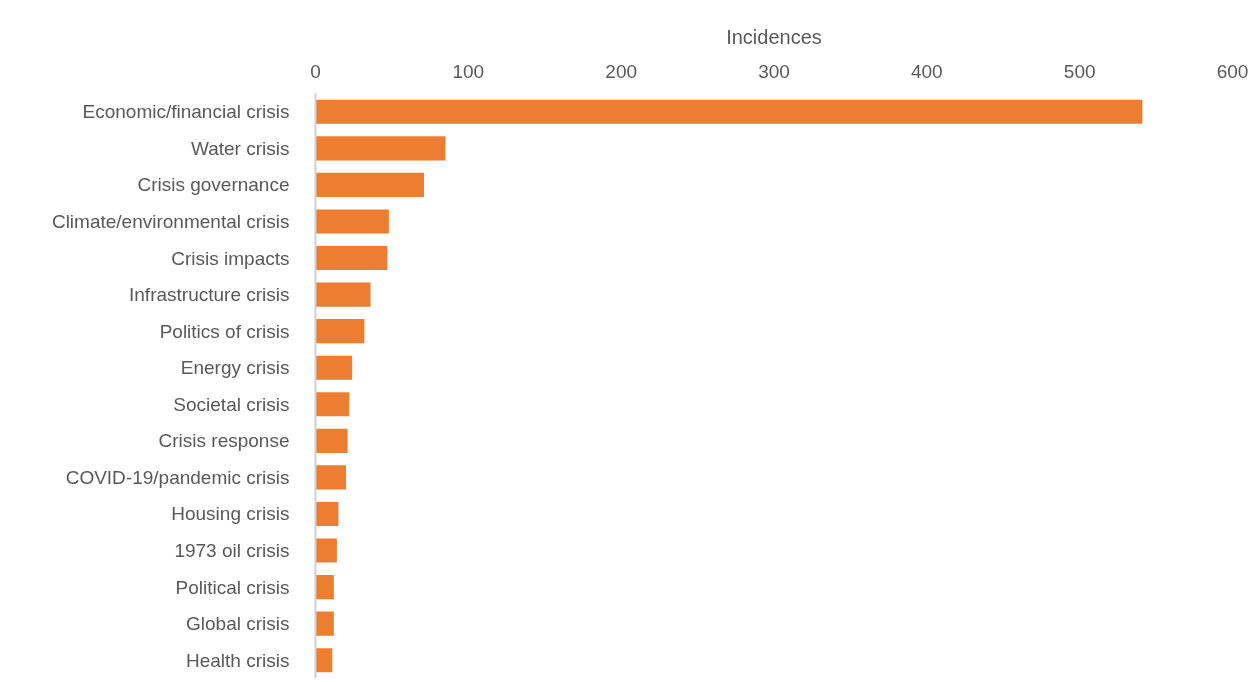  Describe the element at coordinates (238, 660) in the screenshot. I see `y-tick-label: Health crisis` at that location.